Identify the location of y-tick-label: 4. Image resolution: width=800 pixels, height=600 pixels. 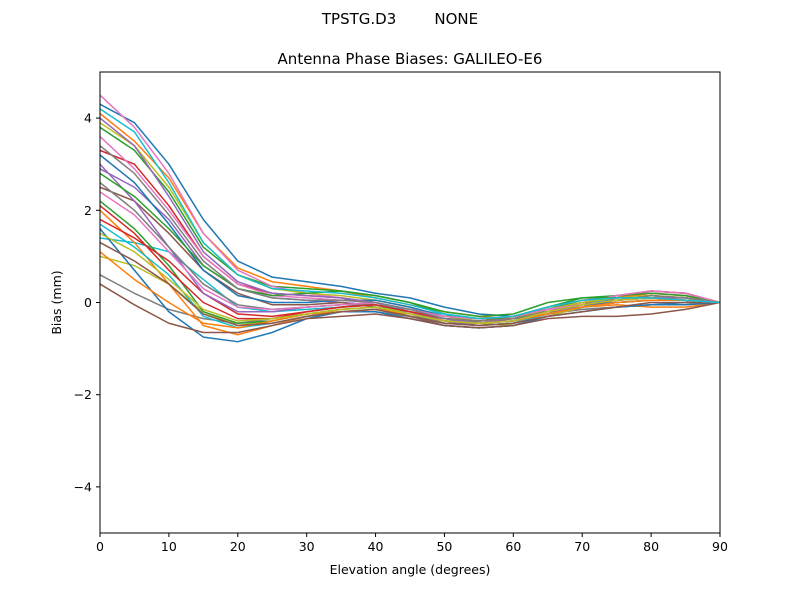
(88, 118).